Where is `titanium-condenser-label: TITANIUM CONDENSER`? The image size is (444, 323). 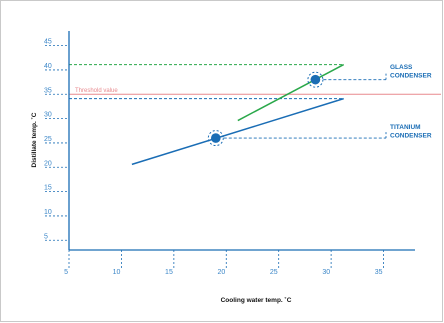
titanium-condenser-label: TITANIUM CONDENSER is located at coordinates (411, 132).